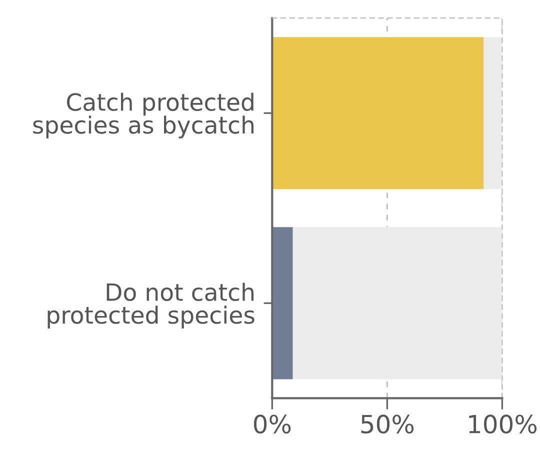 The height and width of the screenshot is (452, 540). I want to click on y-tick-label: Do not catch protected species, so click(151, 305).